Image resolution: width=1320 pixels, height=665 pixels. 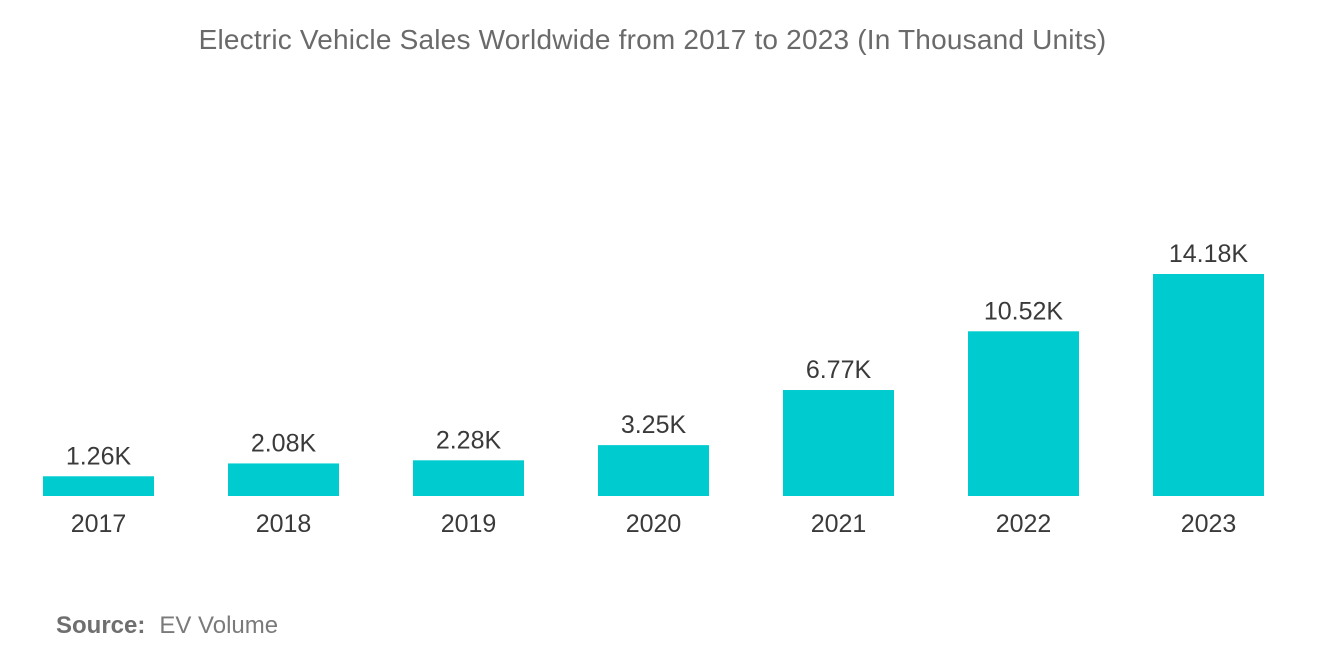 What do you see at coordinates (1209, 524) in the screenshot?
I see `x-tick-label-2023: 2023` at bounding box center [1209, 524].